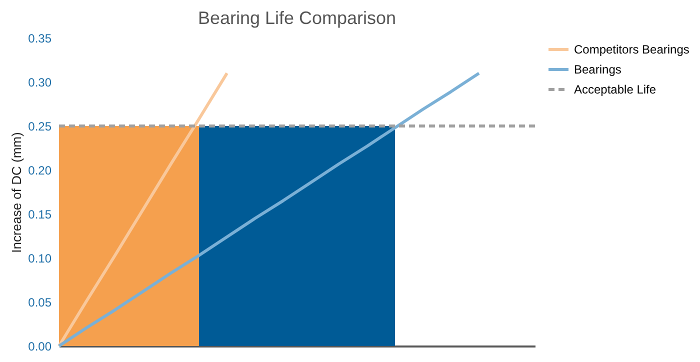  I want to click on legend-label: Bearings, so click(598, 69).